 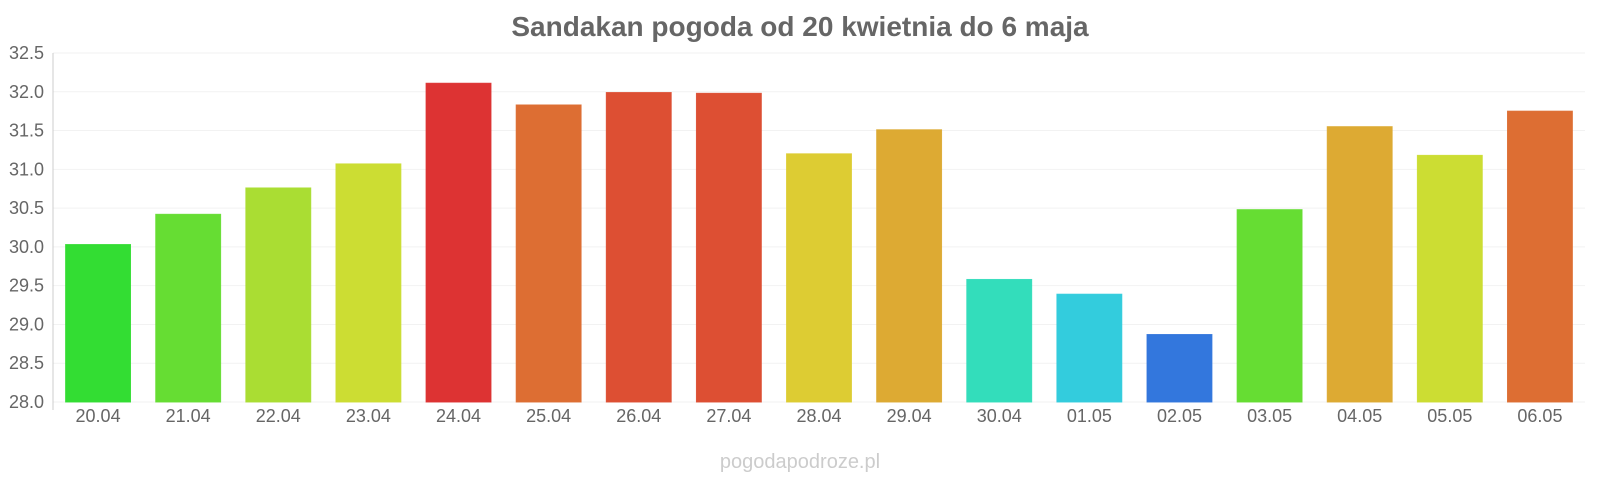 What do you see at coordinates (1269, 306) in the screenshot?
I see `bar-03.05` at bounding box center [1269, 306].